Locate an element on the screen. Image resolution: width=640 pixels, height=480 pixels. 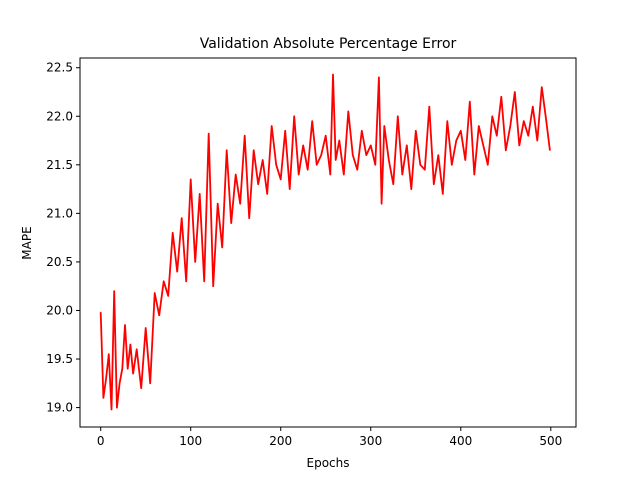
y-tick-label: 22.0 is located at coordinates (59, 116).